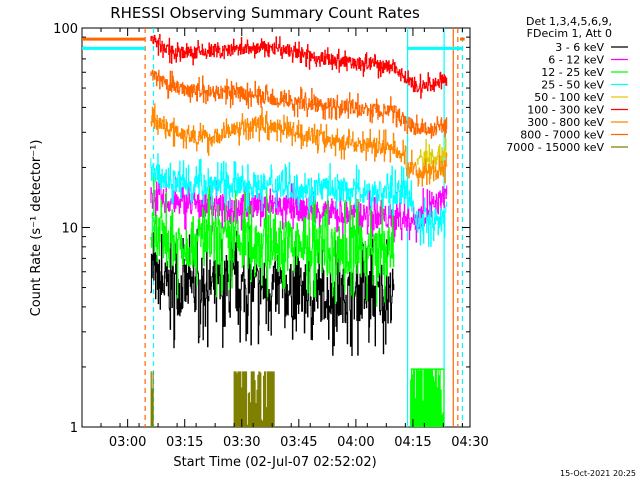 The height and width of the screenshot is (480, 640). I want to click on legend-entry-label: 100 - 300 keV, so click(565, 110).